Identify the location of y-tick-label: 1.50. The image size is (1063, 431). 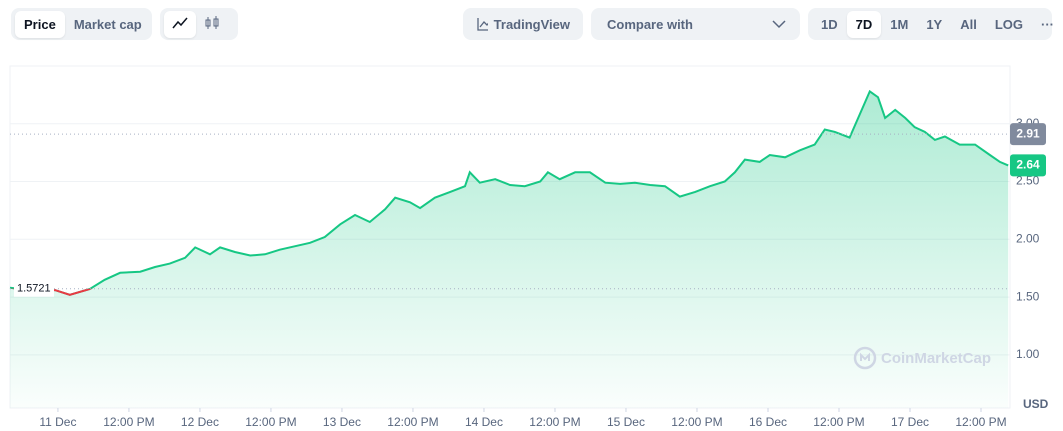
(1028, 296).